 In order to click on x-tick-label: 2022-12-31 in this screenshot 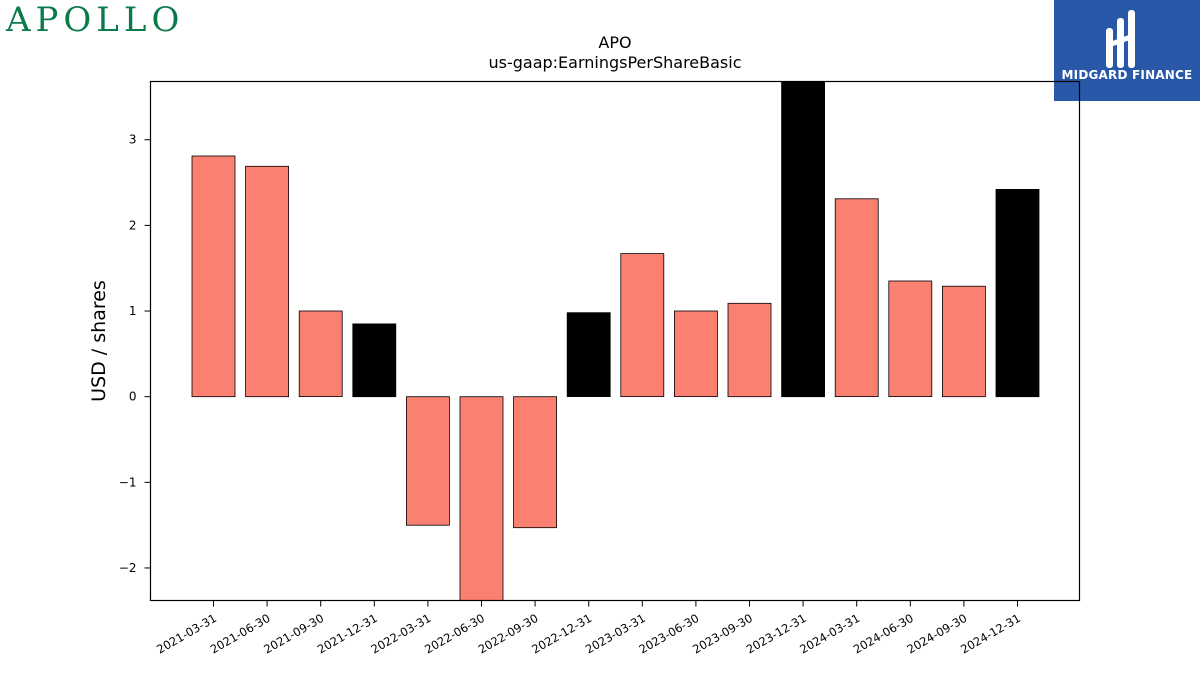, I will do `click(561, 634)`.